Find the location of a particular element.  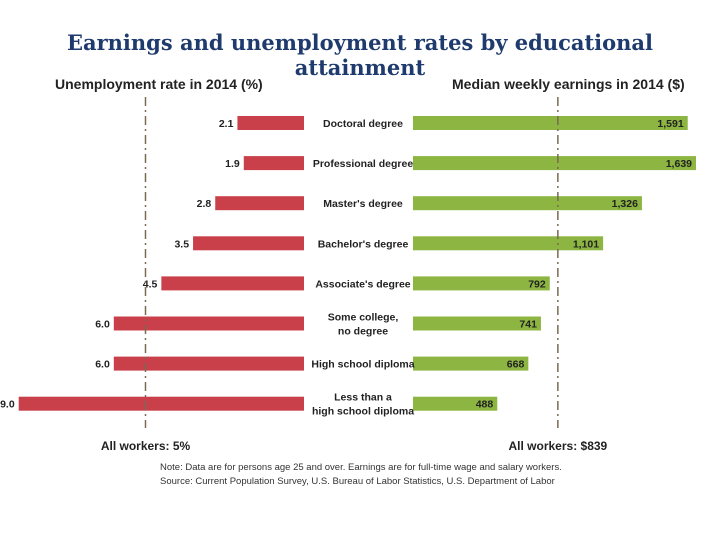

unemployment-value-label: 9.0 is located at coordinates (7, 405).